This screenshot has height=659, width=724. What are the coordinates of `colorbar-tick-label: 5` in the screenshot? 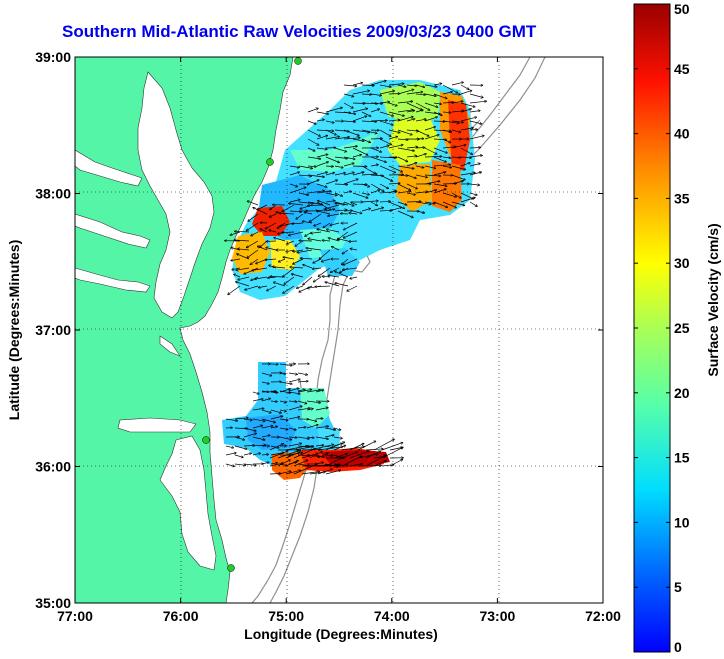 It's located at (678, 587).